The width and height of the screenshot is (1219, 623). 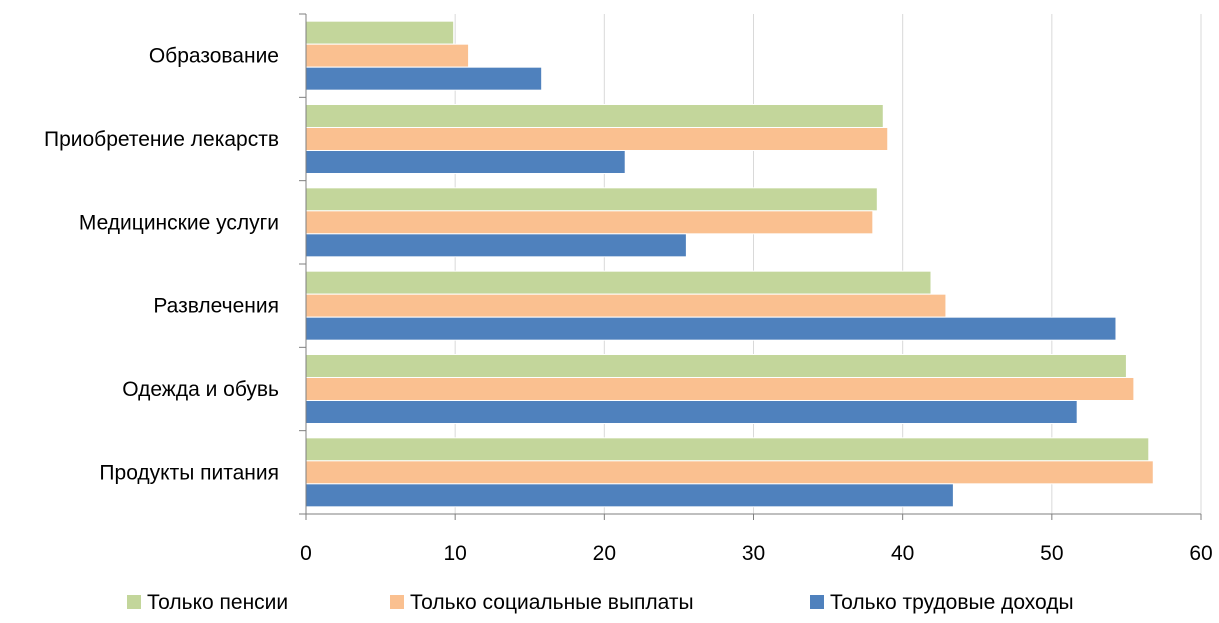 I want to click on legend-label: Только социальные выплаты, so click(x=552, y=602).